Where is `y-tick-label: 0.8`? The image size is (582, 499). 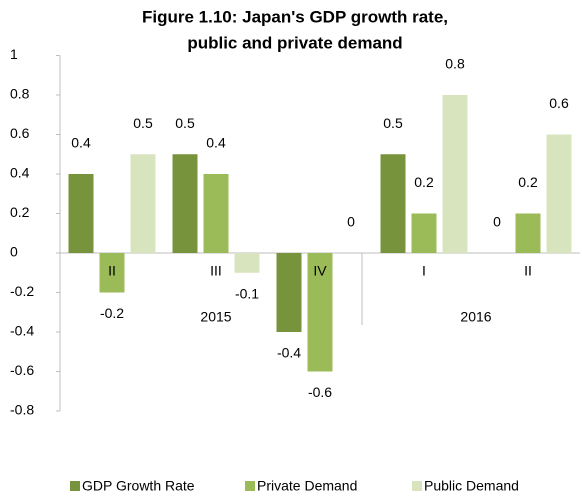
y-tick-label: 0.8 is located at coordinates (20, 94).